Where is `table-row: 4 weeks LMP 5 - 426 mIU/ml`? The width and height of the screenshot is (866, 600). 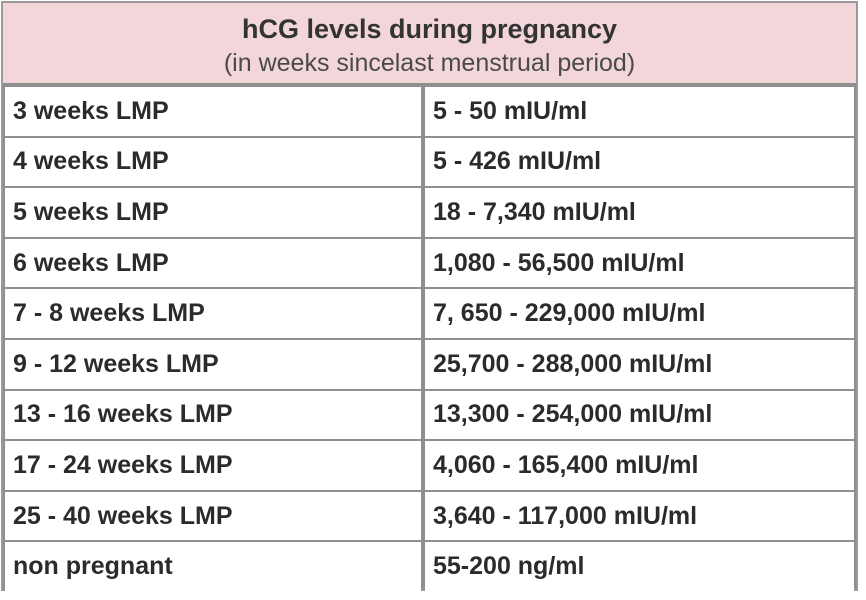 table-row: 4 weeks LMP 5 - 426 mIU/ml is located at coordinates (429, 161).